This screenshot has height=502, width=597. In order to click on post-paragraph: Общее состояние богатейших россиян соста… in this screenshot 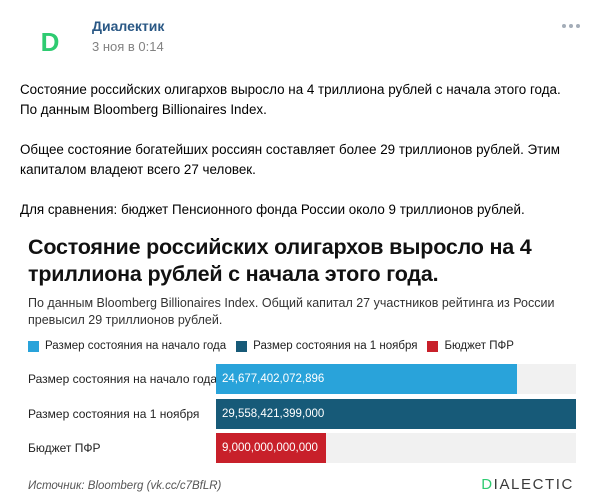, I will do `click(290, 159)`.